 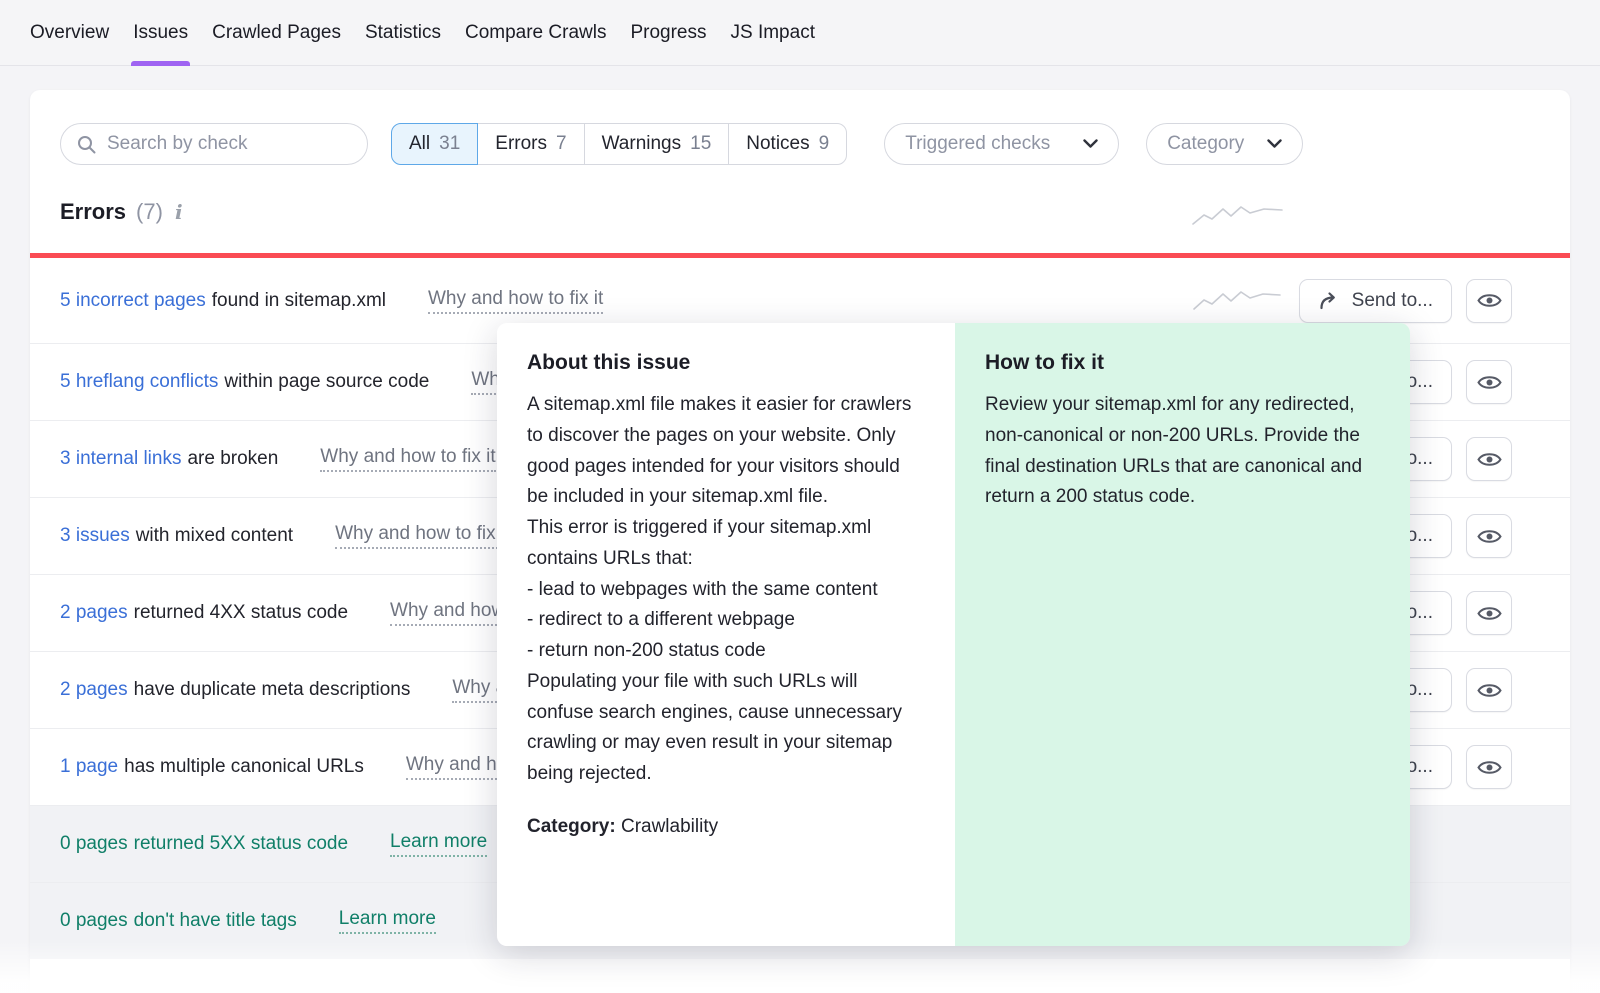 I want to click on severity-filter: All 31 Errors 7 Warnings 15 Notices 9, so click(x=619, y=144).